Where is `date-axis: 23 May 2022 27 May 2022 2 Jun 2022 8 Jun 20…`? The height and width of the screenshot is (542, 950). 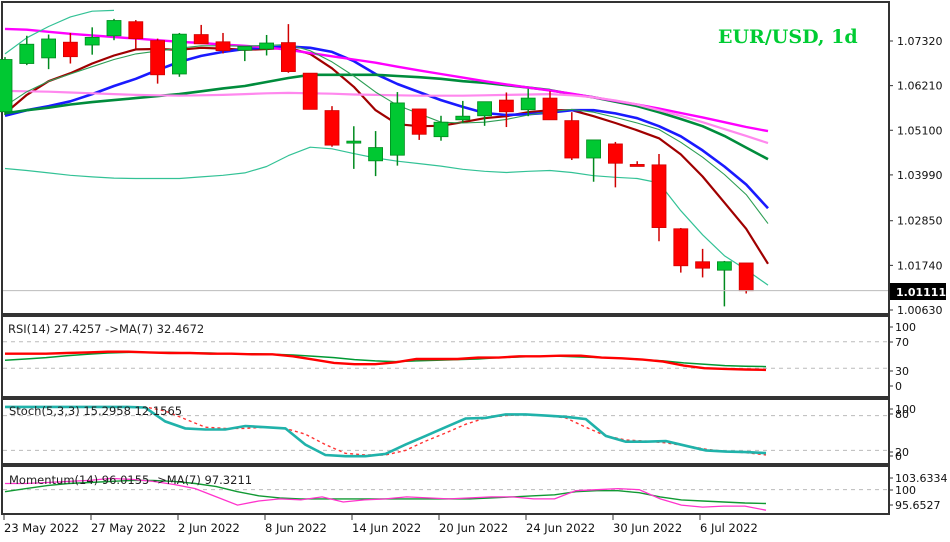 date-axis: 23 May 2022 27 May 2022 2 Jun 2022 8 Jun 20… is located at coordinates (380, 524).